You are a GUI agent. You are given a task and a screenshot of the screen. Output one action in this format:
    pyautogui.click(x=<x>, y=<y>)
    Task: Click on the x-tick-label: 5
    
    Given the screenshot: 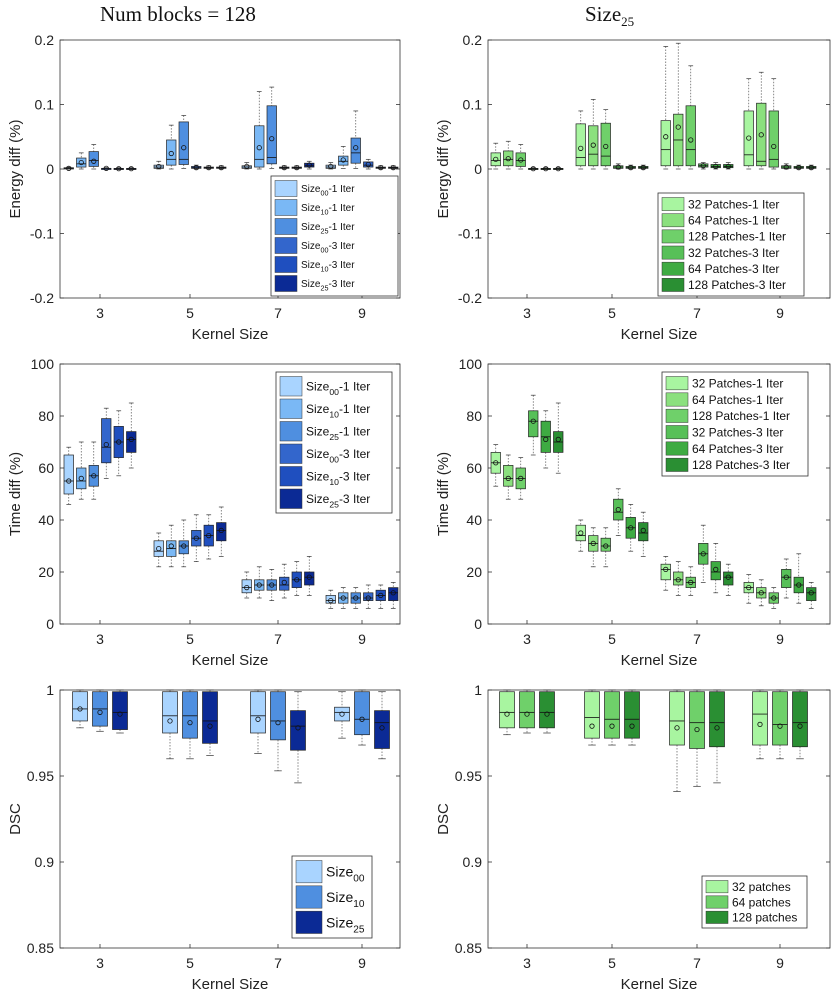 What is the action you would take?
    pyautogui.click(x=190, y=313)
    